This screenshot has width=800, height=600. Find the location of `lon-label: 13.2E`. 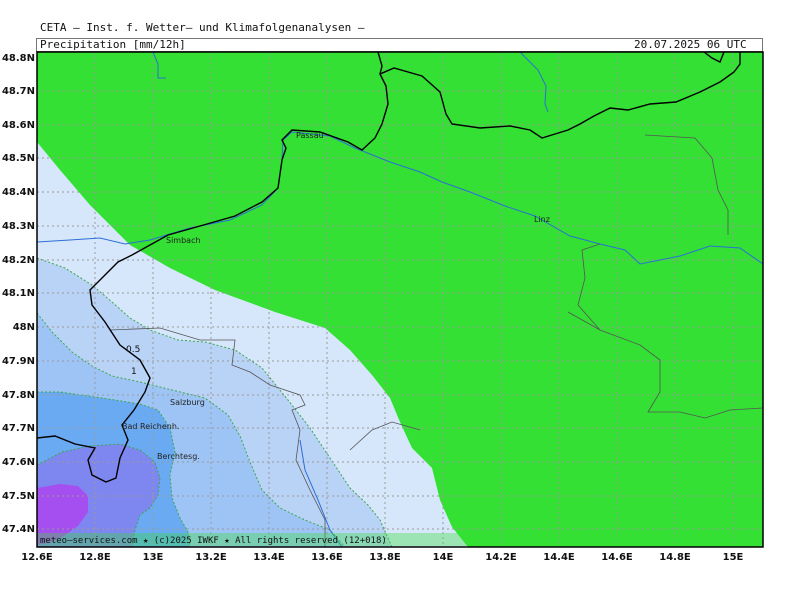

lon-label: 13.2E is located at coordinates (211, 557).